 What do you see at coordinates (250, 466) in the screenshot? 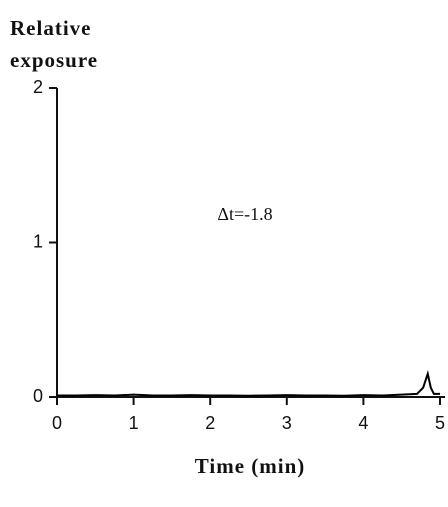
I see `x-axis-label: Time (min)` at bounding box center [250, 466].